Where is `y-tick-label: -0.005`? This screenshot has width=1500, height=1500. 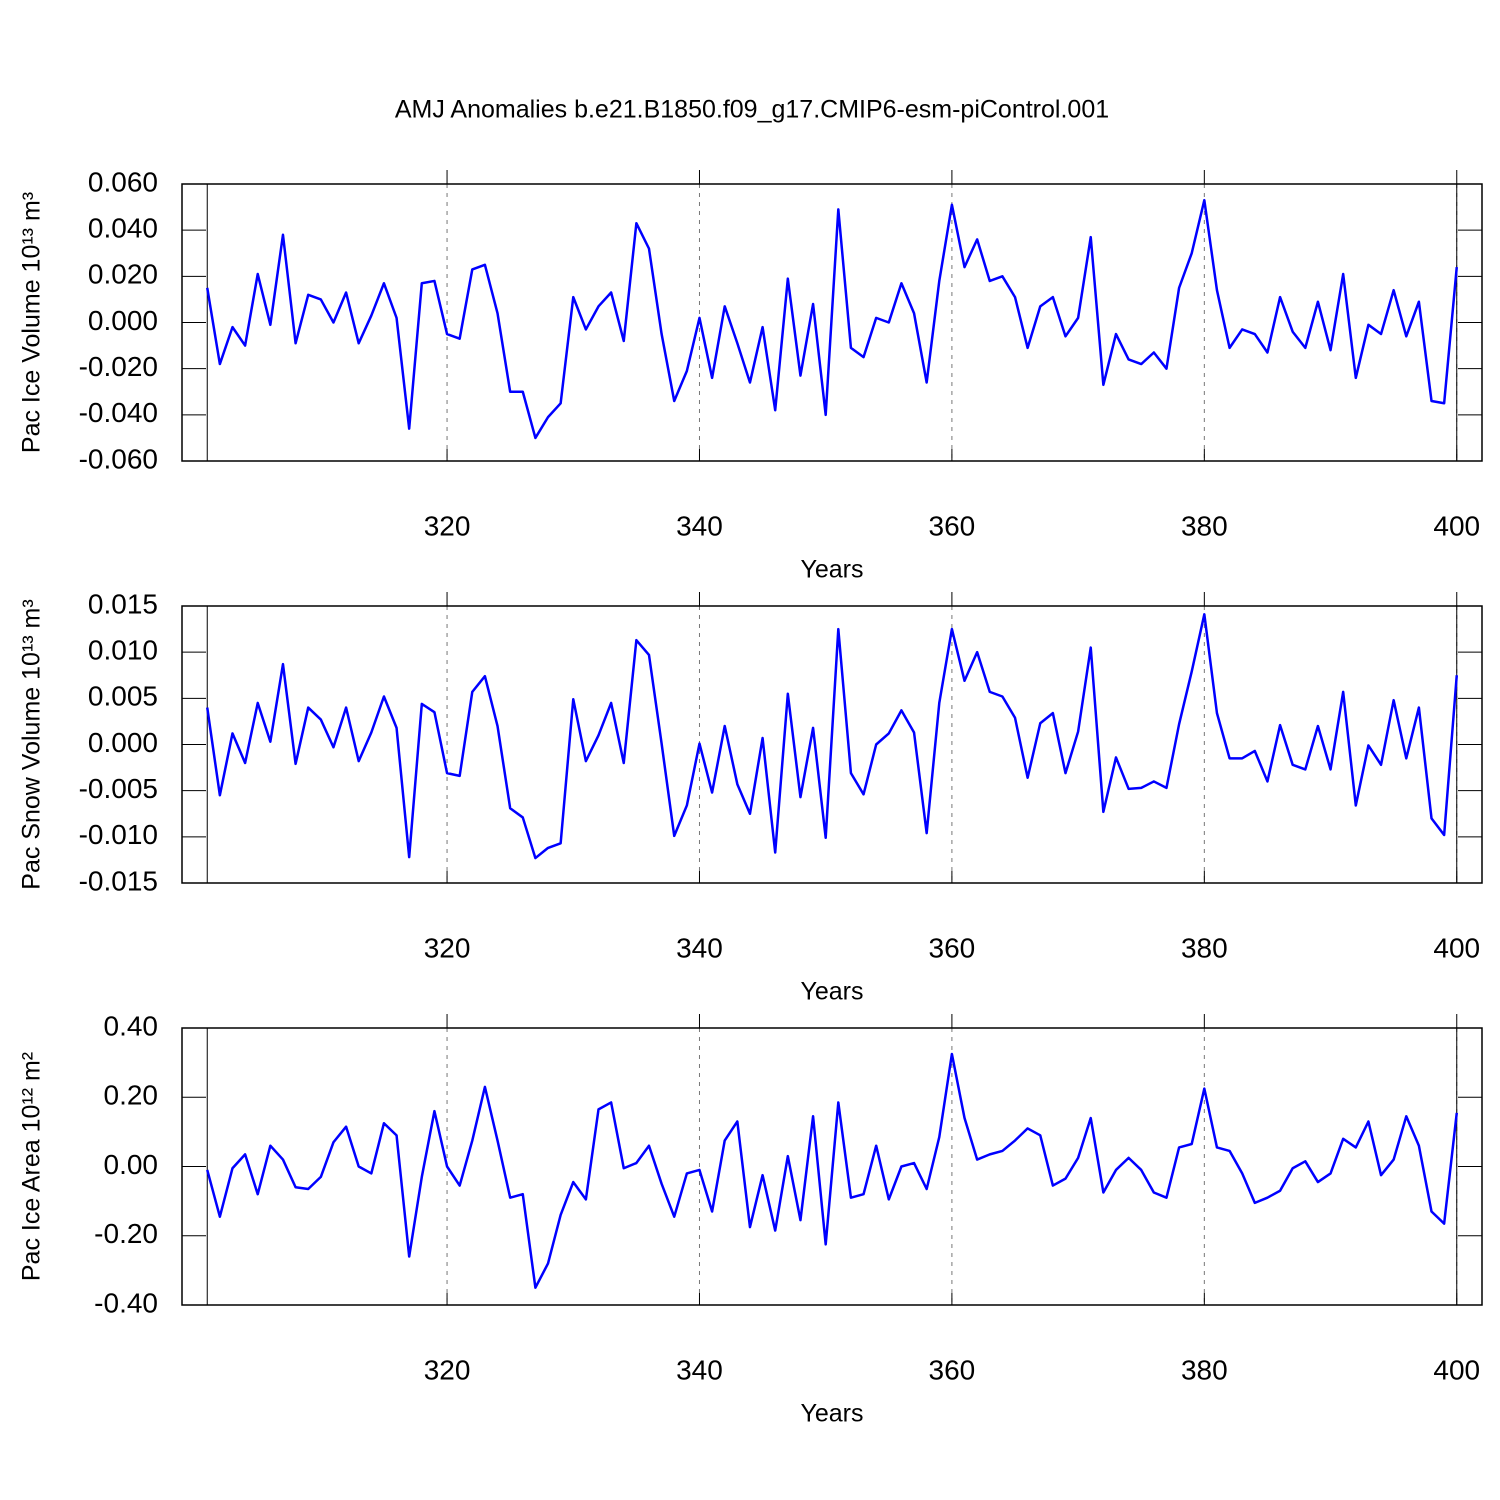
y-tick-label: -0.005 is located at coordinates (118, 788).